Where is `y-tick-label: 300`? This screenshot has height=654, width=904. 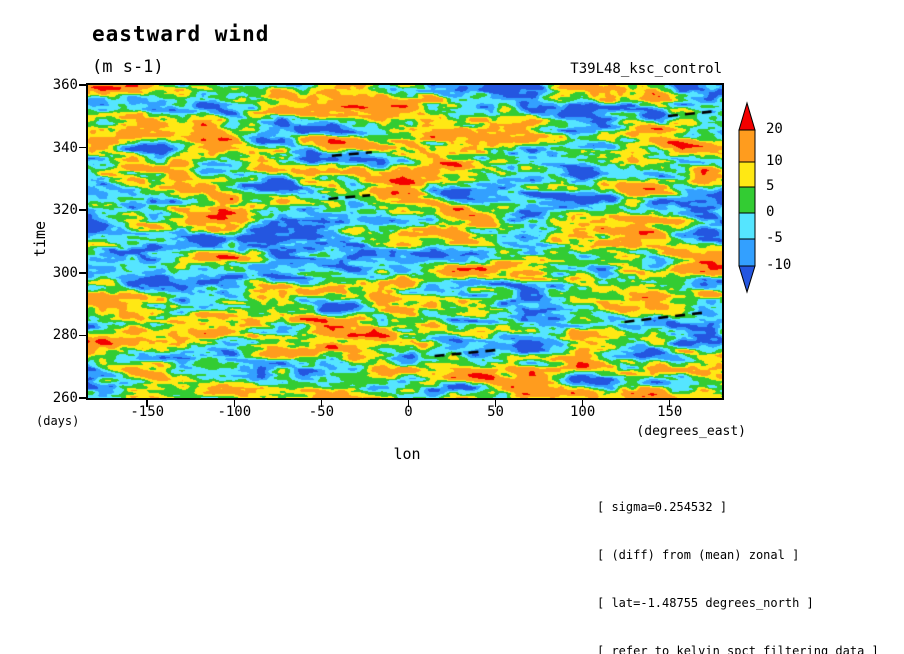
y-tick-label: 300 is located at coordinates (65, 272).